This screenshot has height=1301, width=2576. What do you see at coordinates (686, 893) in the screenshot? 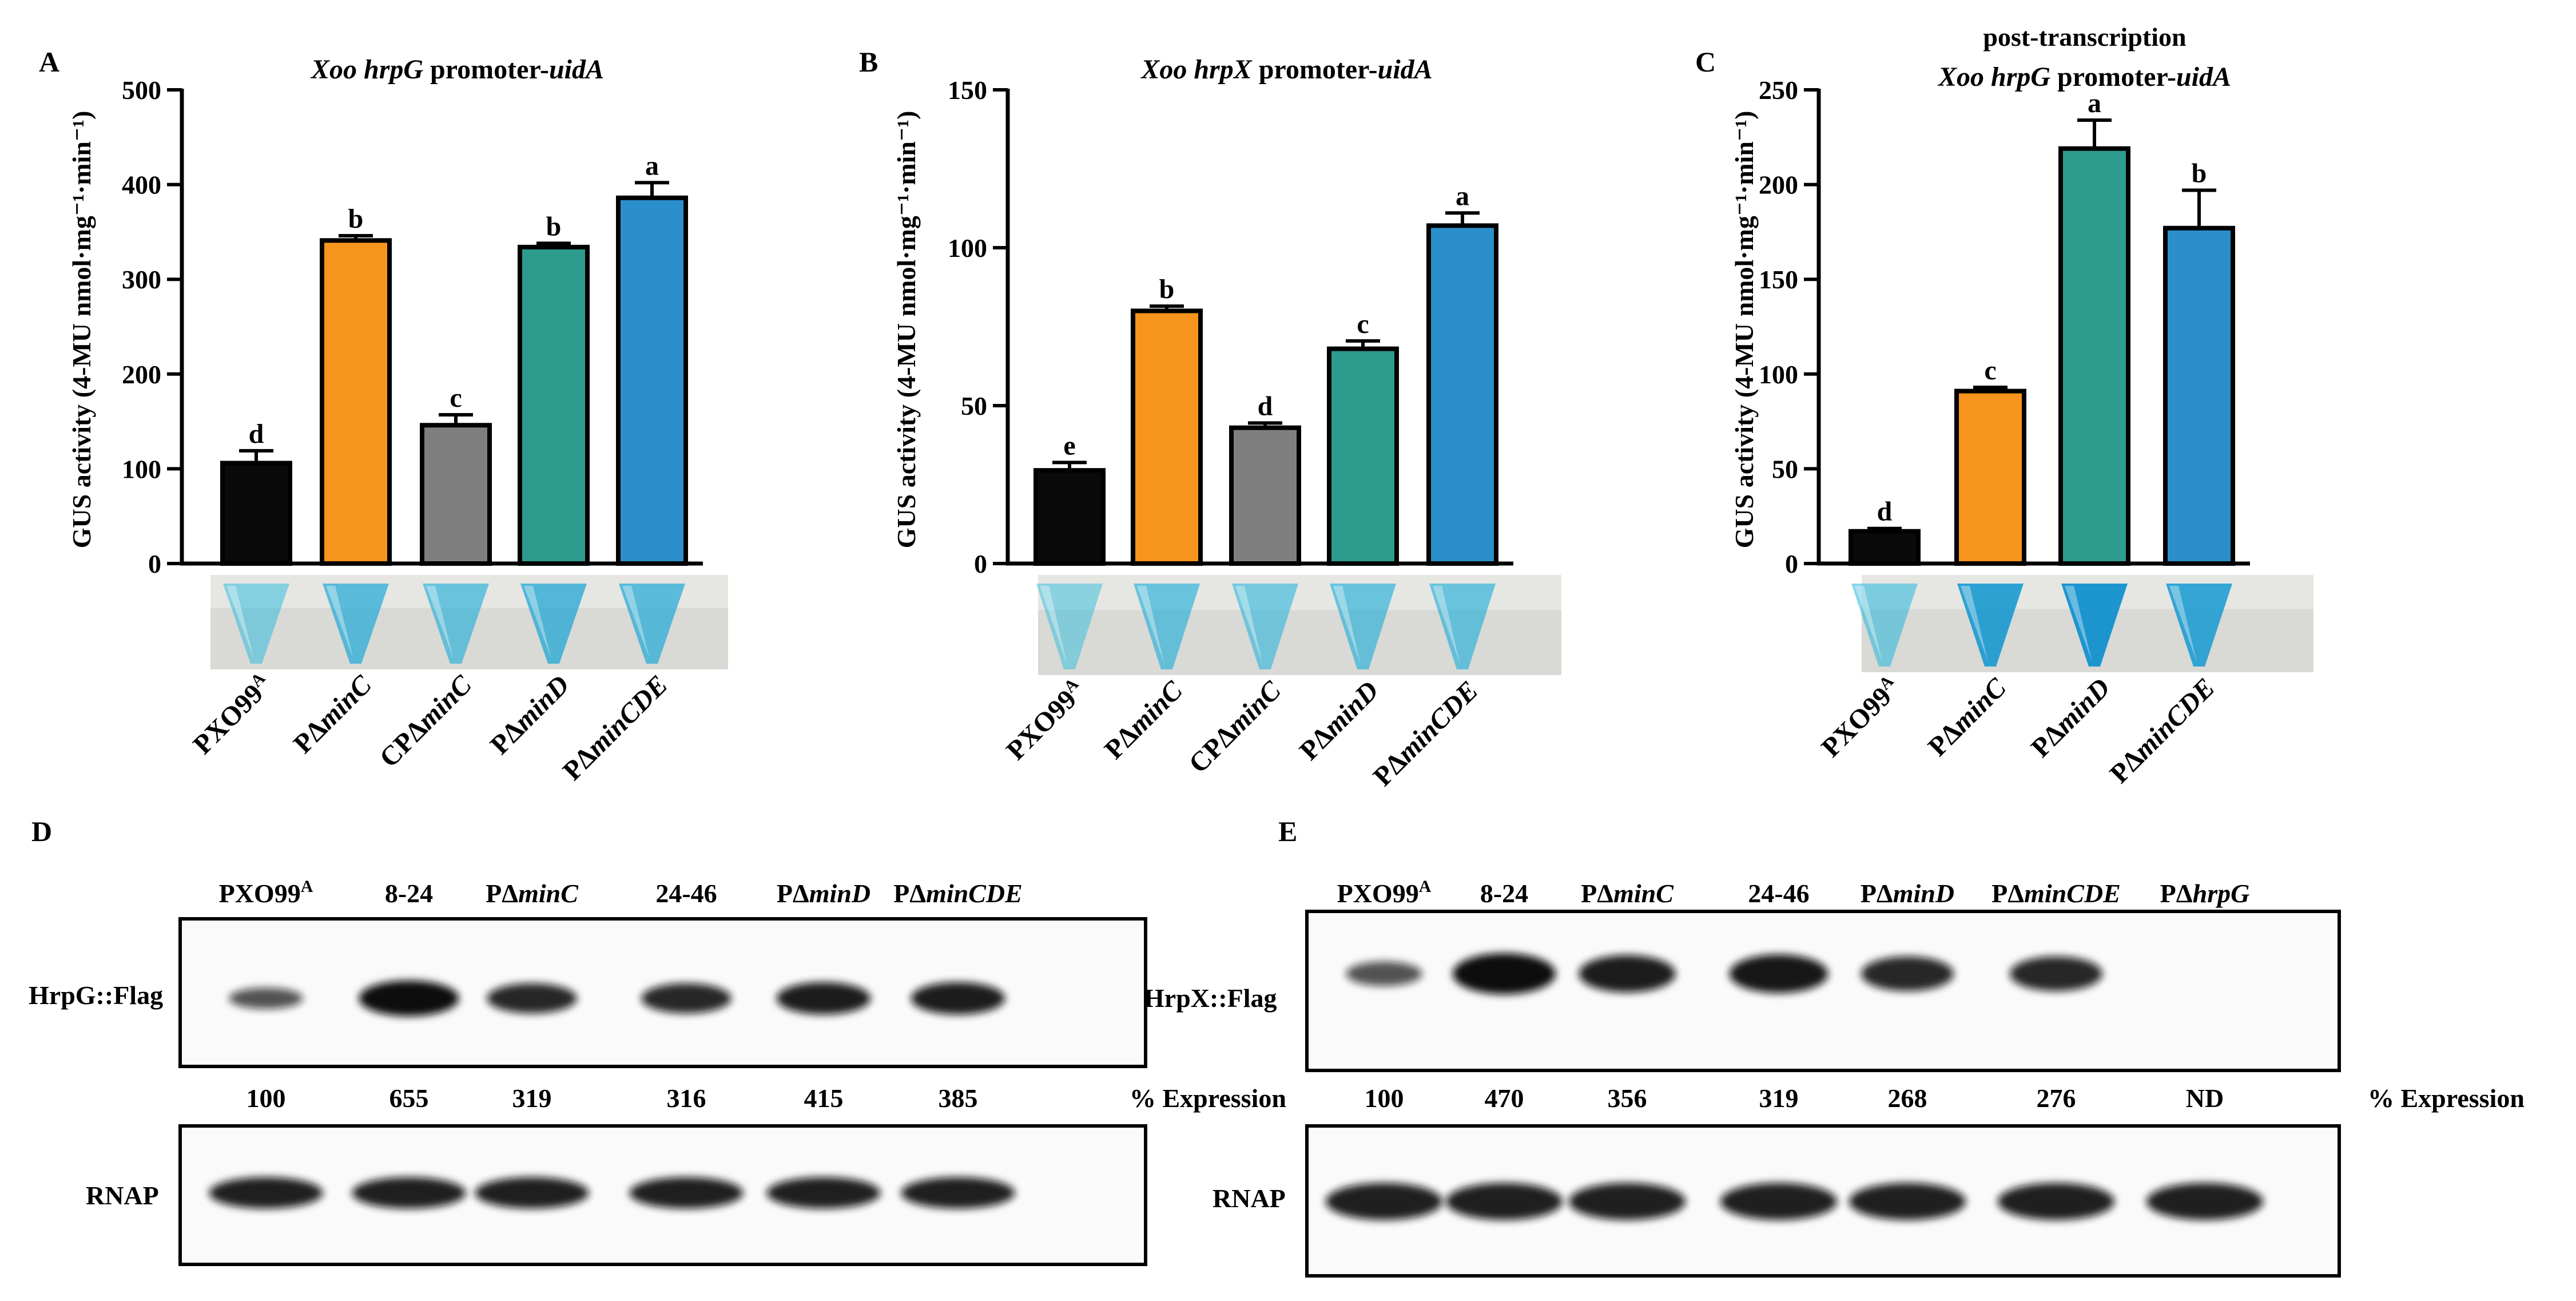
I see `lane-label: 24-46` at bounding box center [686, 893].